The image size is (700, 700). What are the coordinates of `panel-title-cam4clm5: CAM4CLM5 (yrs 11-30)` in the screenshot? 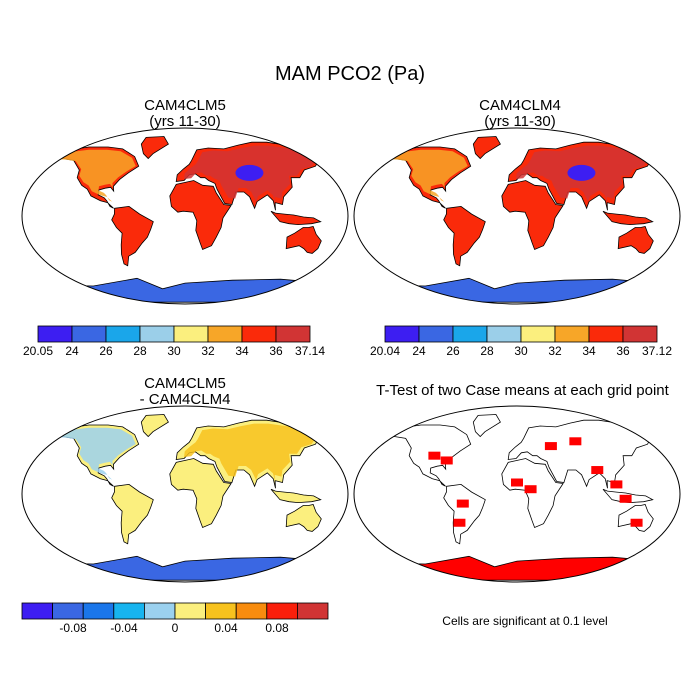 It's located at (185, 114).